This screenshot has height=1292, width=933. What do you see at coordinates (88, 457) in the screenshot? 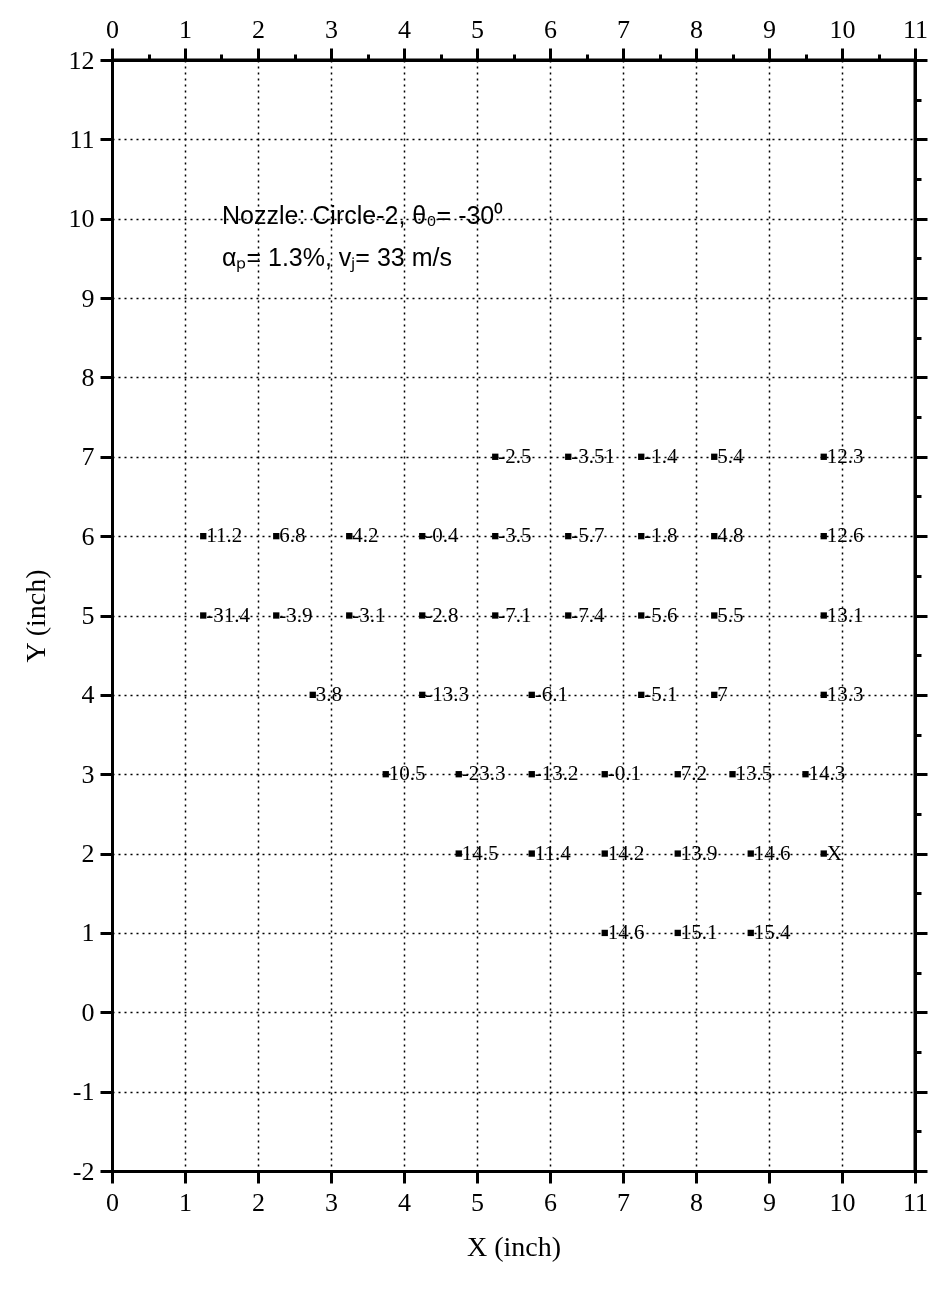
I see `y-tick-label: 7` at bounding box center [88, 457].